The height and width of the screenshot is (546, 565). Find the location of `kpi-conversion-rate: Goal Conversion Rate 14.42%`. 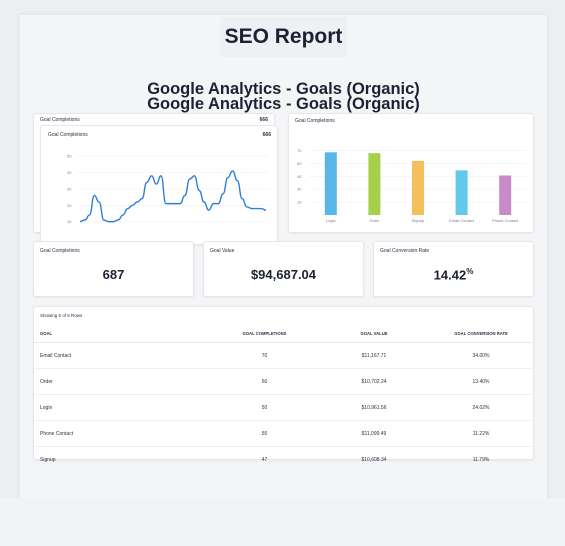

kpi-conversion-rate: Goal Conversion Rate 14.42% is located at coordinates (453, 269).